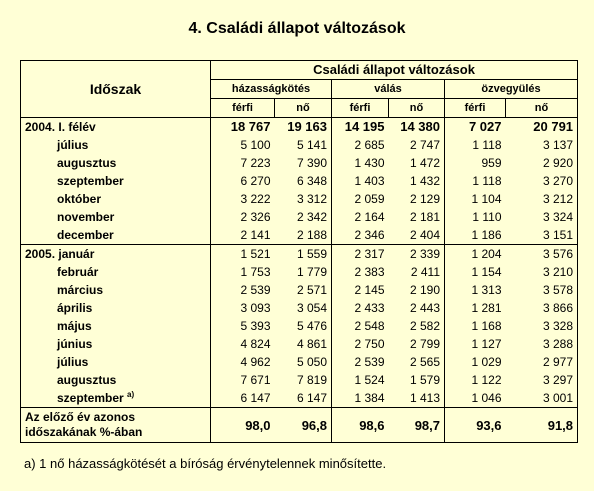 This screenshot has width=594, height=491. I want to click on cell-value: 2 443, so click(416, 308).